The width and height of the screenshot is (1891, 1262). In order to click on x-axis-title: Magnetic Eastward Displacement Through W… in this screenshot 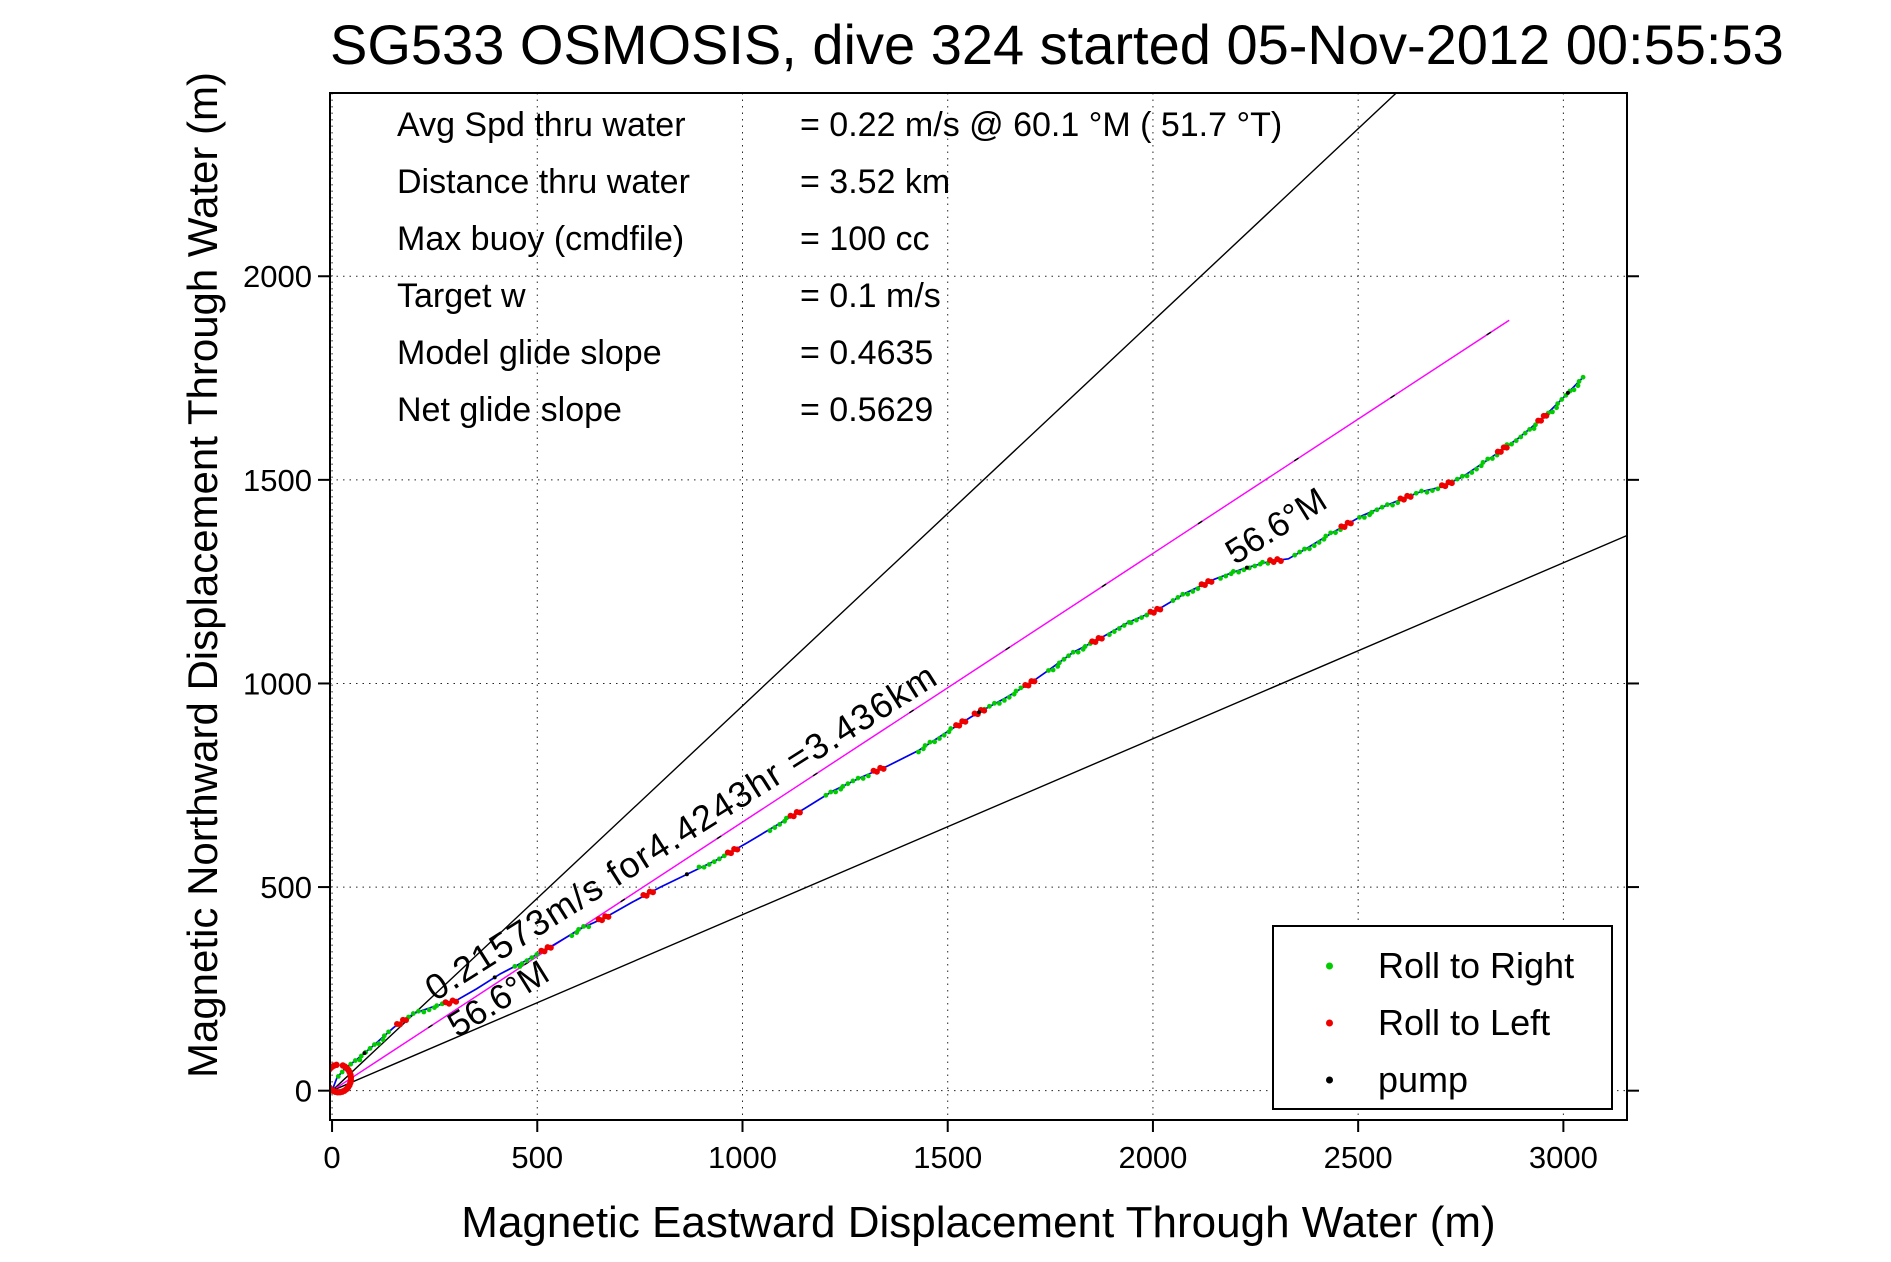, I will do `click(978, 1222)`.